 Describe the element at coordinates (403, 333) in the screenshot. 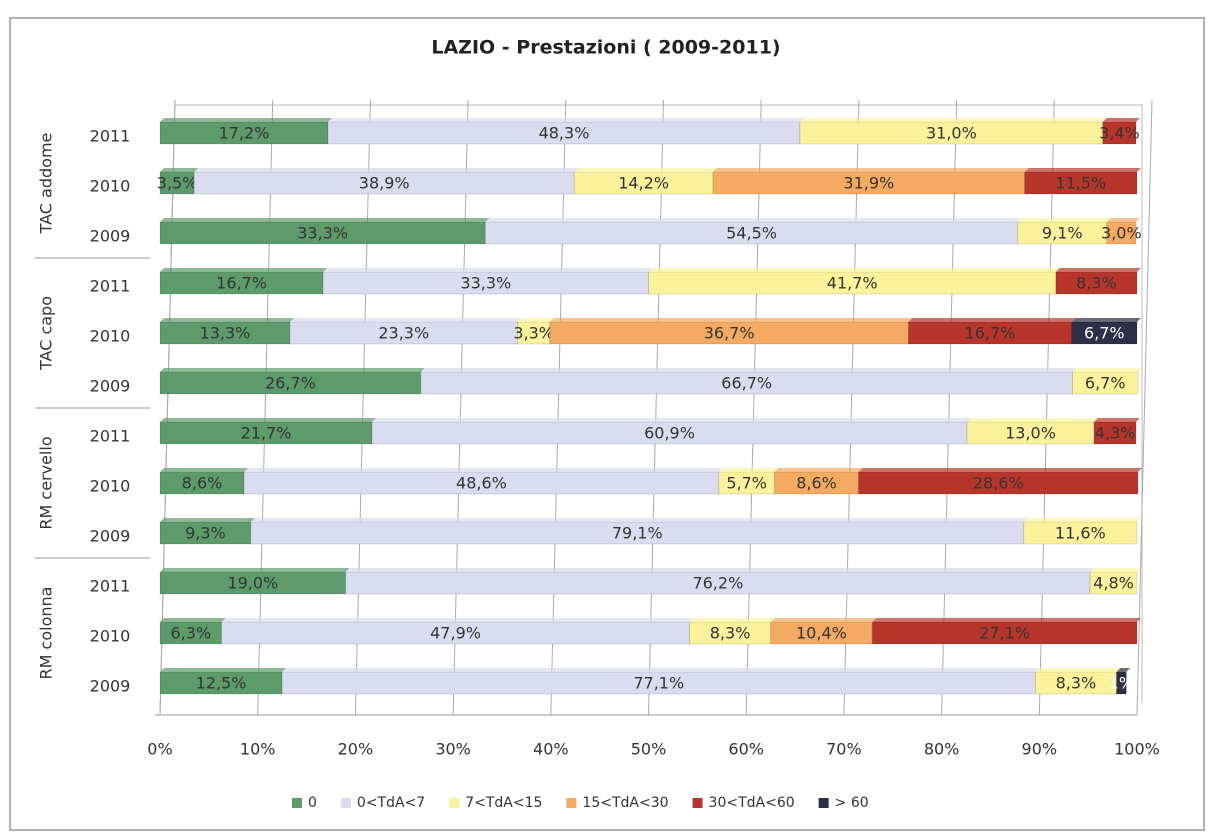

I see `data-label: 23,3%` at that location.